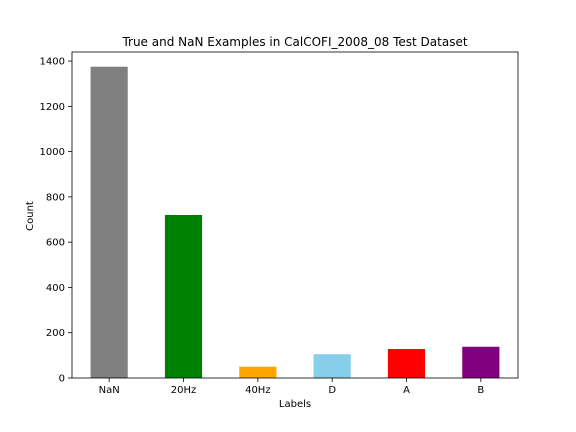 Image resolution: width=576 pixels, height=432 pixels. What do you see at coordinates (62, 379) in the screenshot?
I see `y-tick-label: 0` at bounding box center [62, 379].